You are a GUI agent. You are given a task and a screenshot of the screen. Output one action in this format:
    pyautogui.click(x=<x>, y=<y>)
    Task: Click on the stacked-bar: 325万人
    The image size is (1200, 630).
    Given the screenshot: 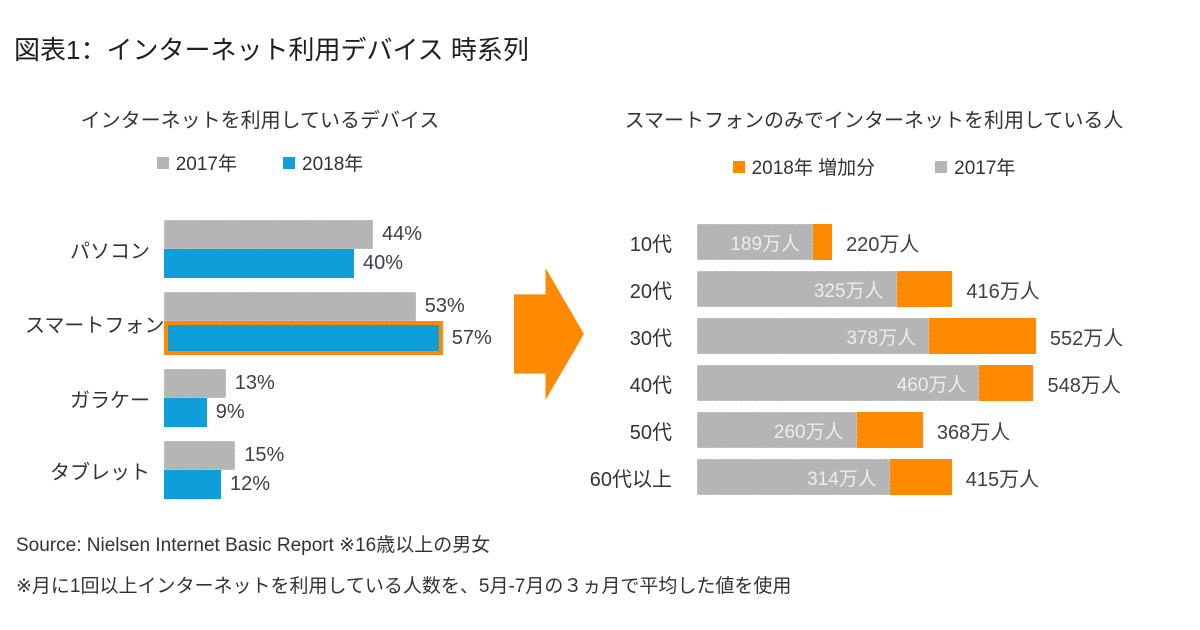 What is the action you would take?
    pyautogui.click(x=825, y=289)
    